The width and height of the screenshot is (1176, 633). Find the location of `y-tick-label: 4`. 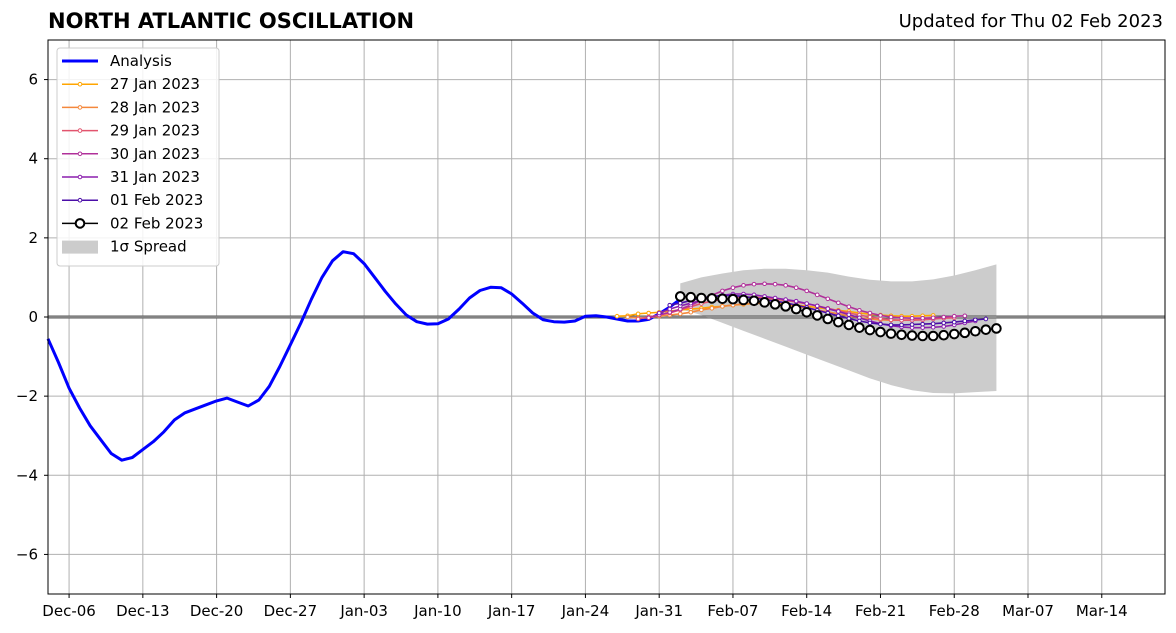

y-tick-label: 4 is located at coordinates (33, 159).